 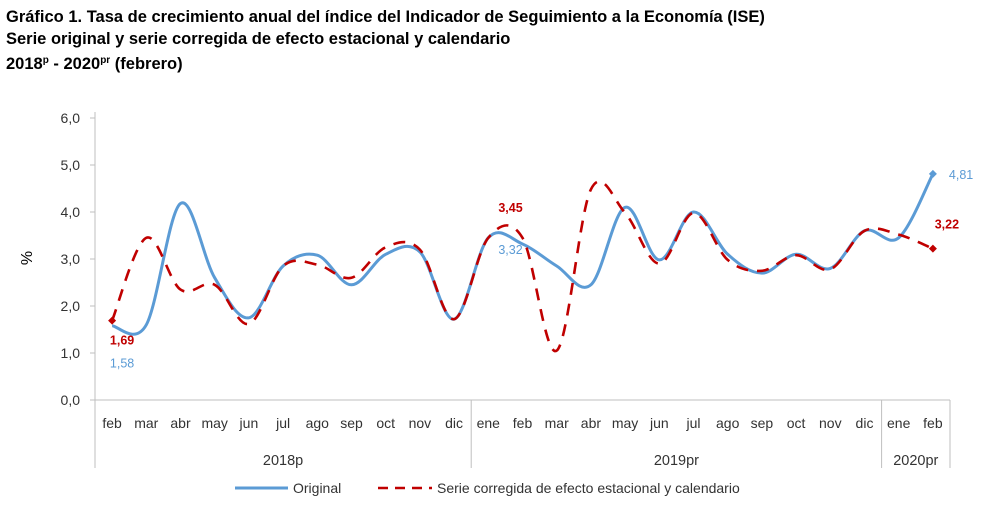 What do you see at coordinates (74, 64) in the screenshot?
I see `period-separator: - 2020` at bounding box center [74, 64].